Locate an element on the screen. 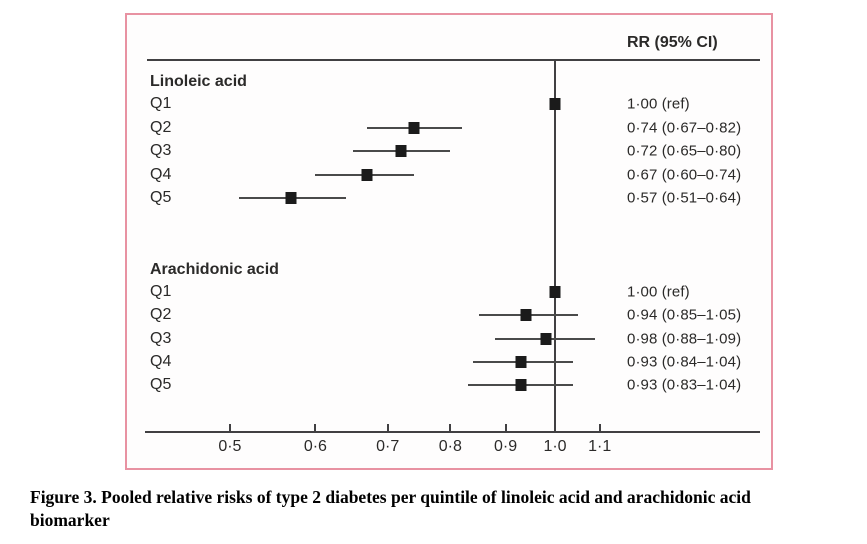 The width and height of the screenshot is (867, 544). x-axis-tick-label: 1·1 is located at coordinates (600, 446).